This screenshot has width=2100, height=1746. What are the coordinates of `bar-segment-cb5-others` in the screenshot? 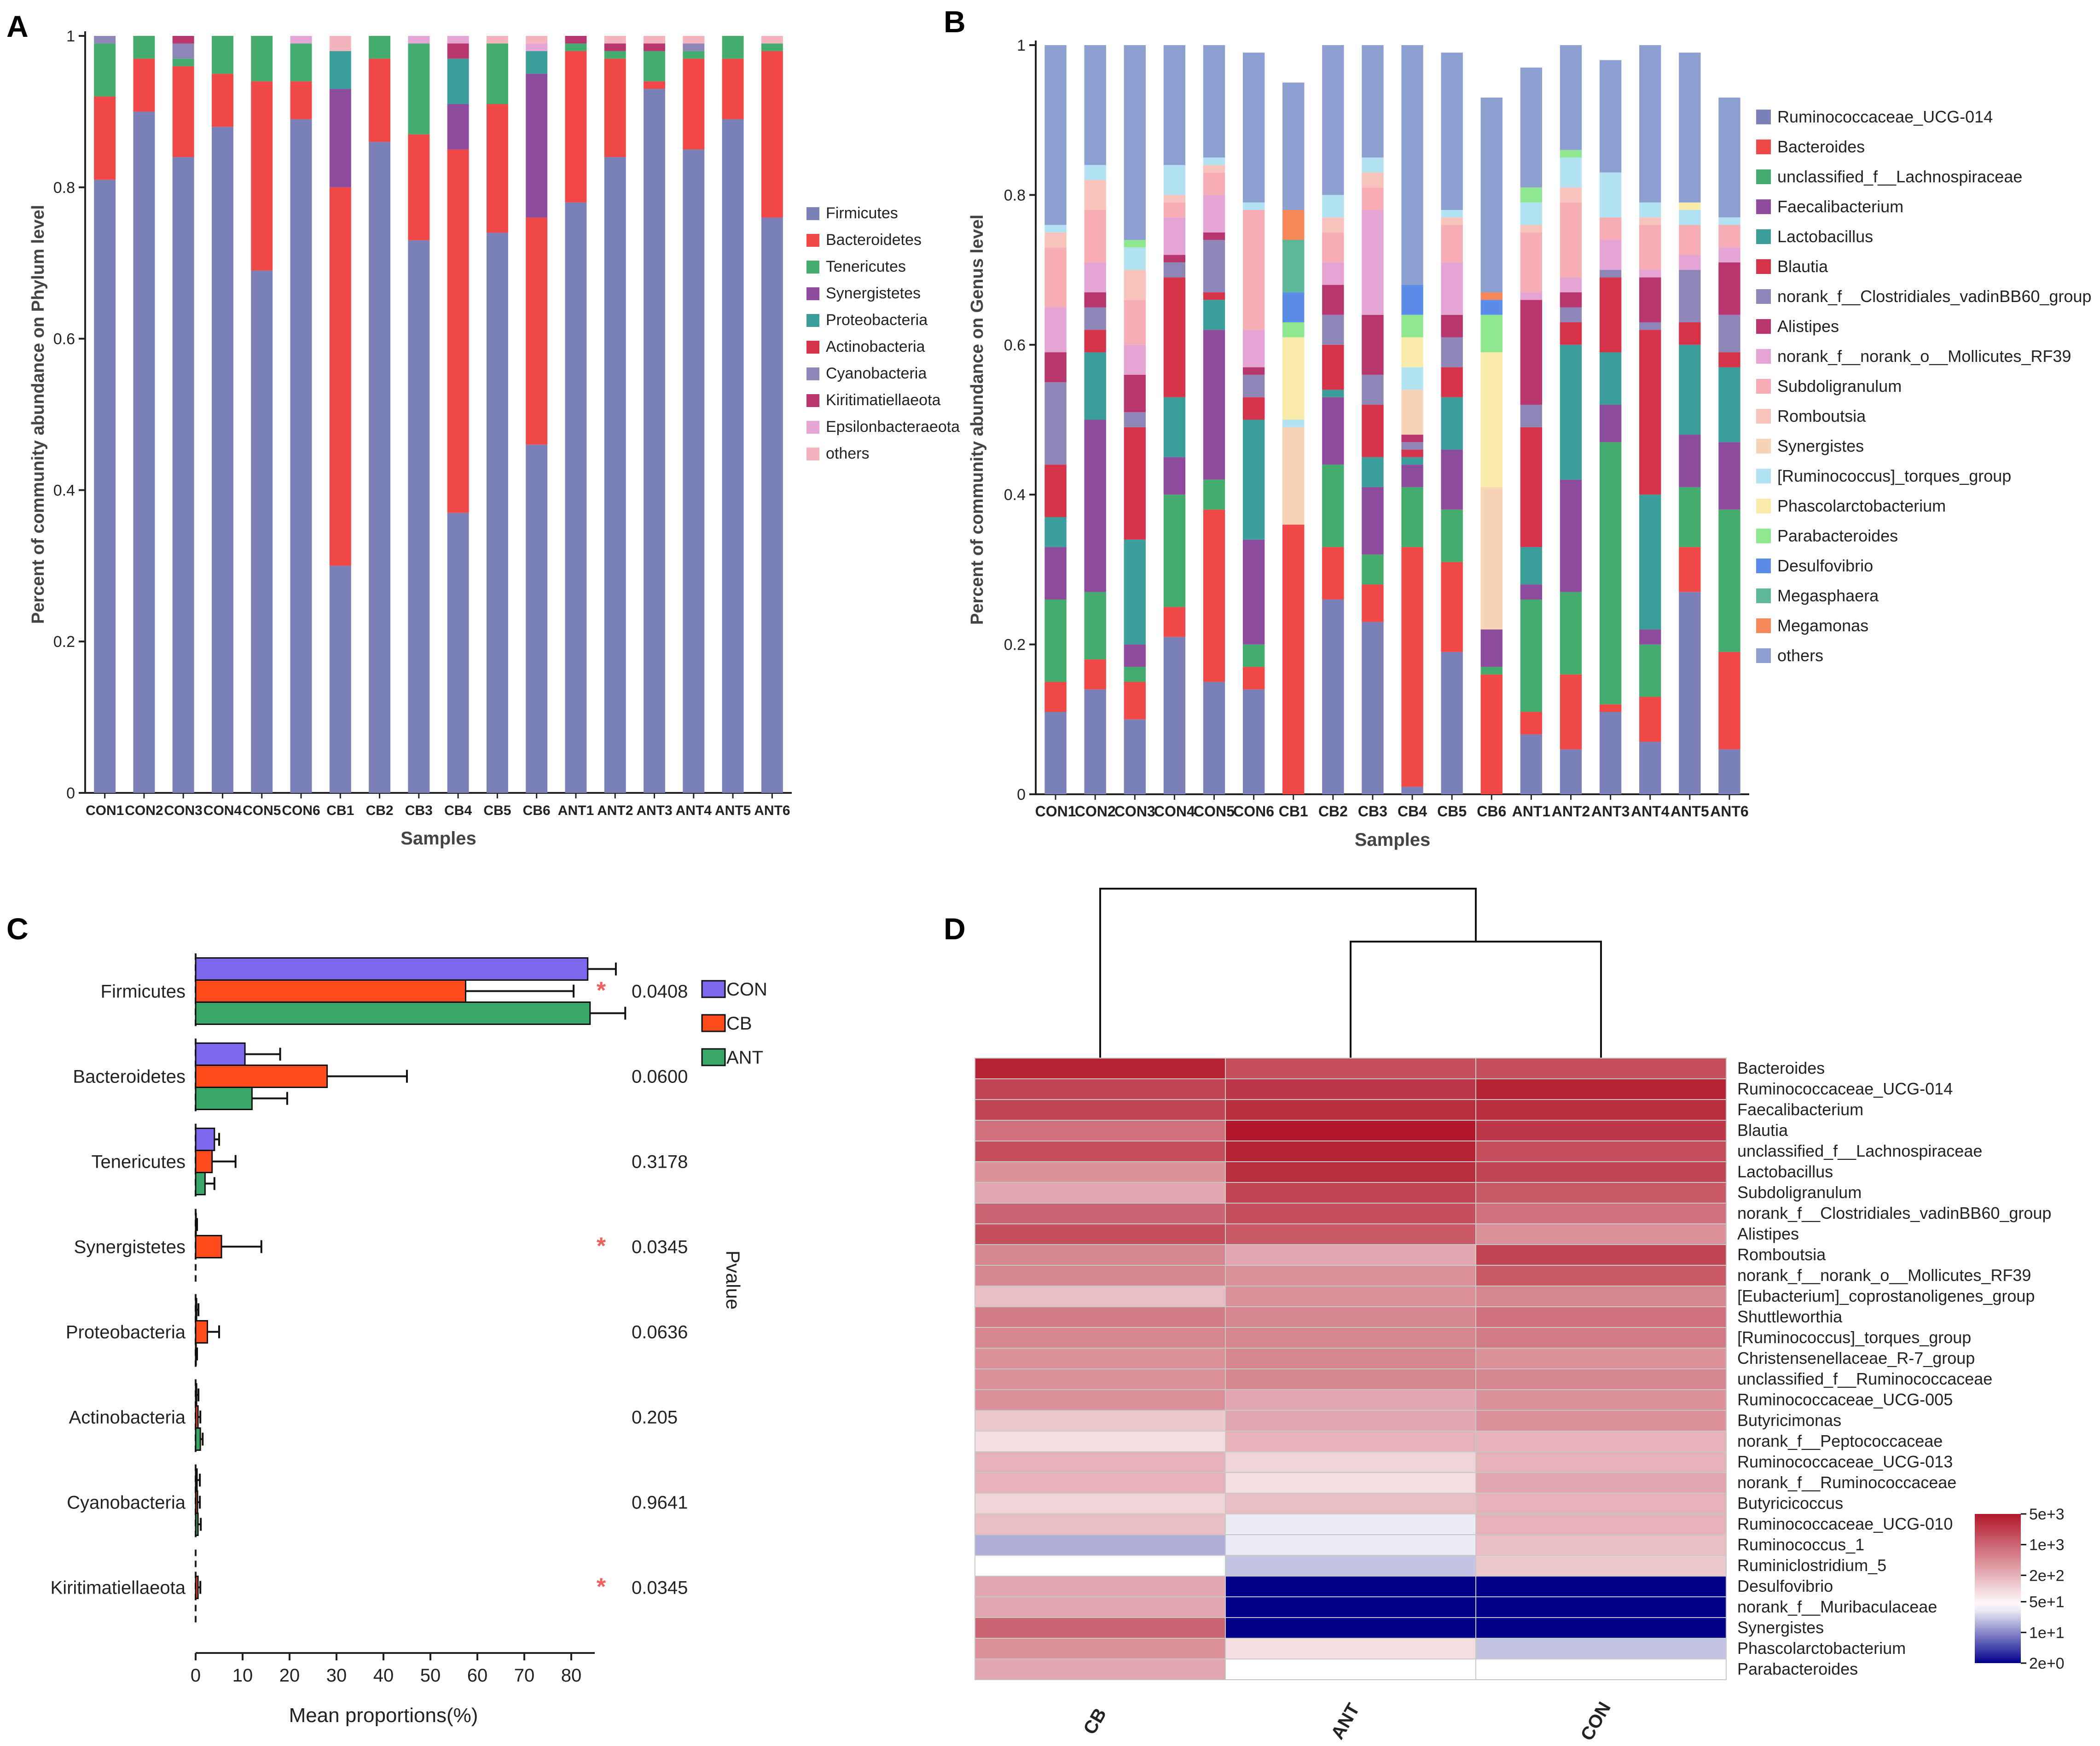 It's located at (497, 40).